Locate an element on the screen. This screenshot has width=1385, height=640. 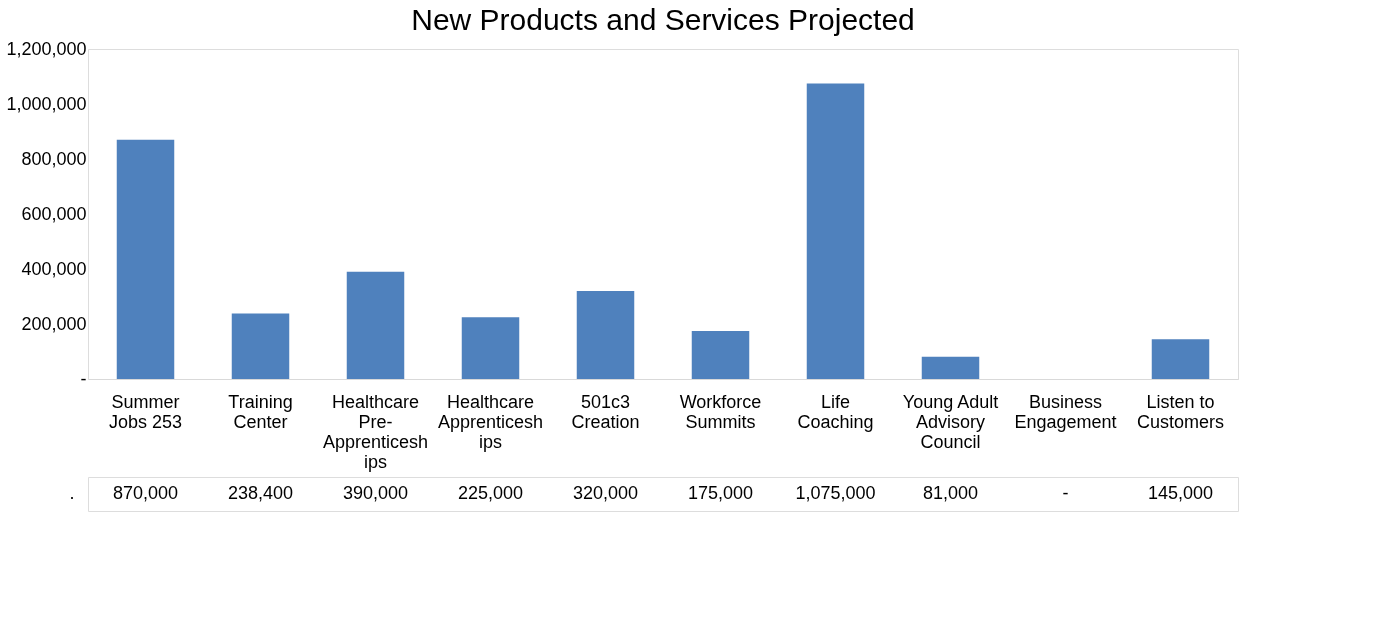
data-label: 81,000 is located at coordinates (950, 493).